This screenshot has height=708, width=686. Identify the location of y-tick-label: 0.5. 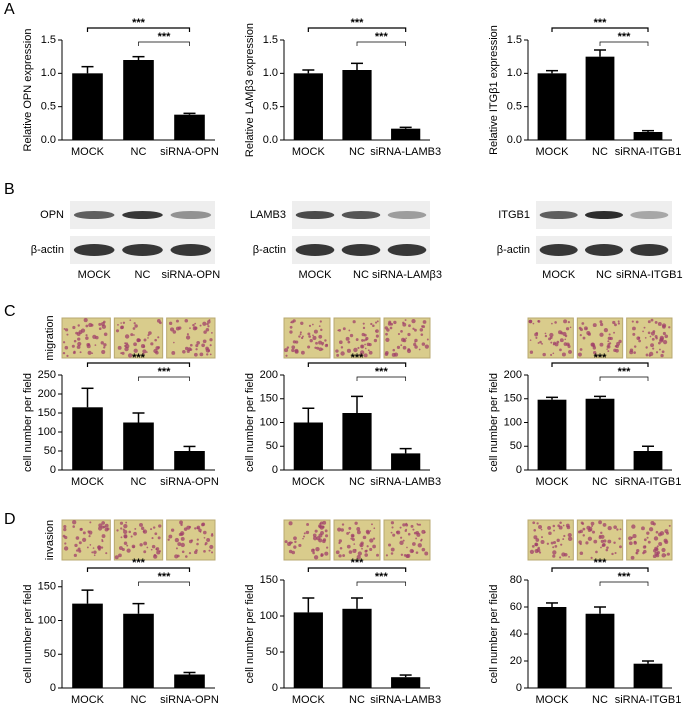
(48, 107).